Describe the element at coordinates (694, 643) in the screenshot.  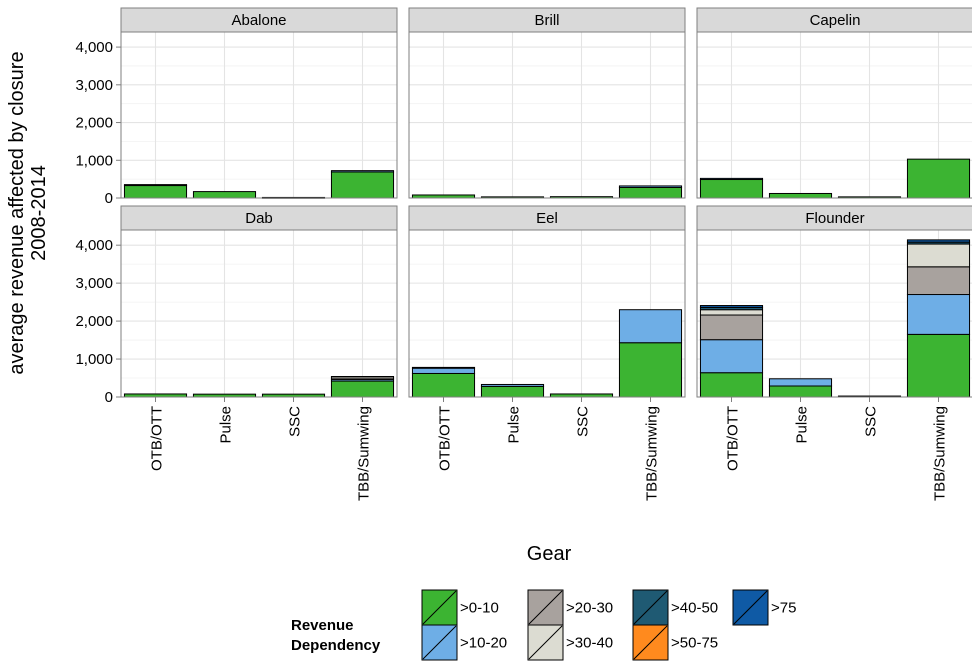
I see `legend-label: >50-75` at that location.